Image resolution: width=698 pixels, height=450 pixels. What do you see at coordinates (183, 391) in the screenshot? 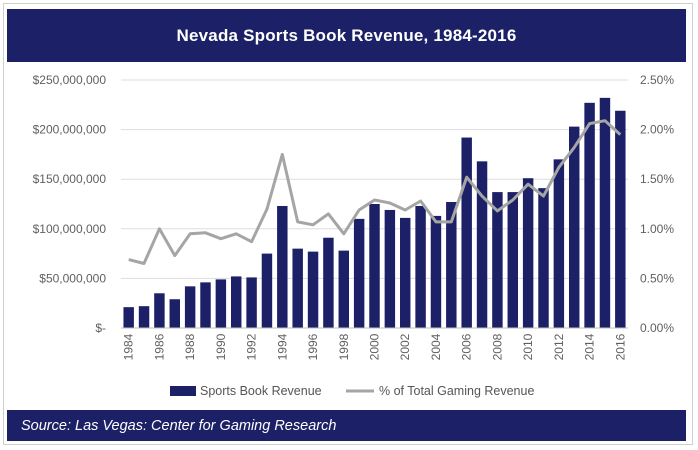
I see `legend-swatch-bar` at bounding box center [183, 391].